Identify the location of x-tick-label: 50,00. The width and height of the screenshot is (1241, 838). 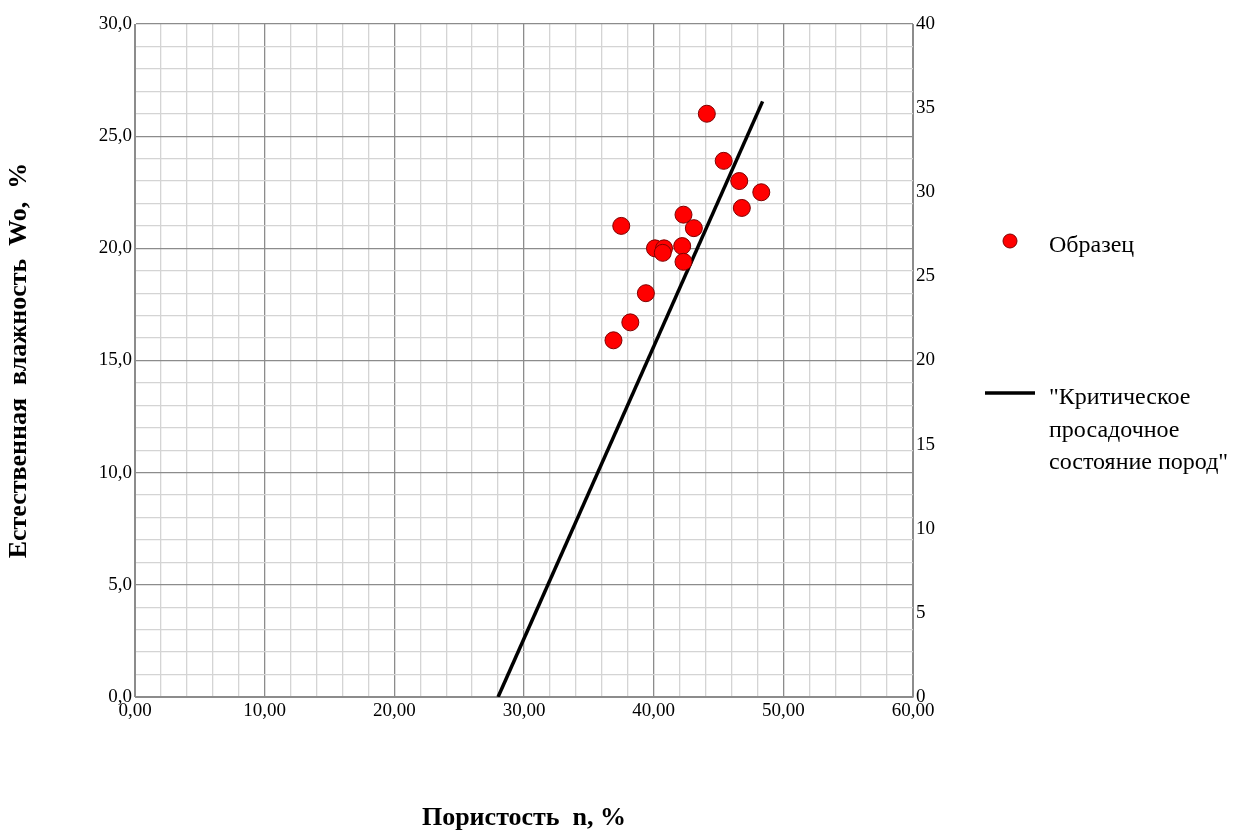
(783, 710).